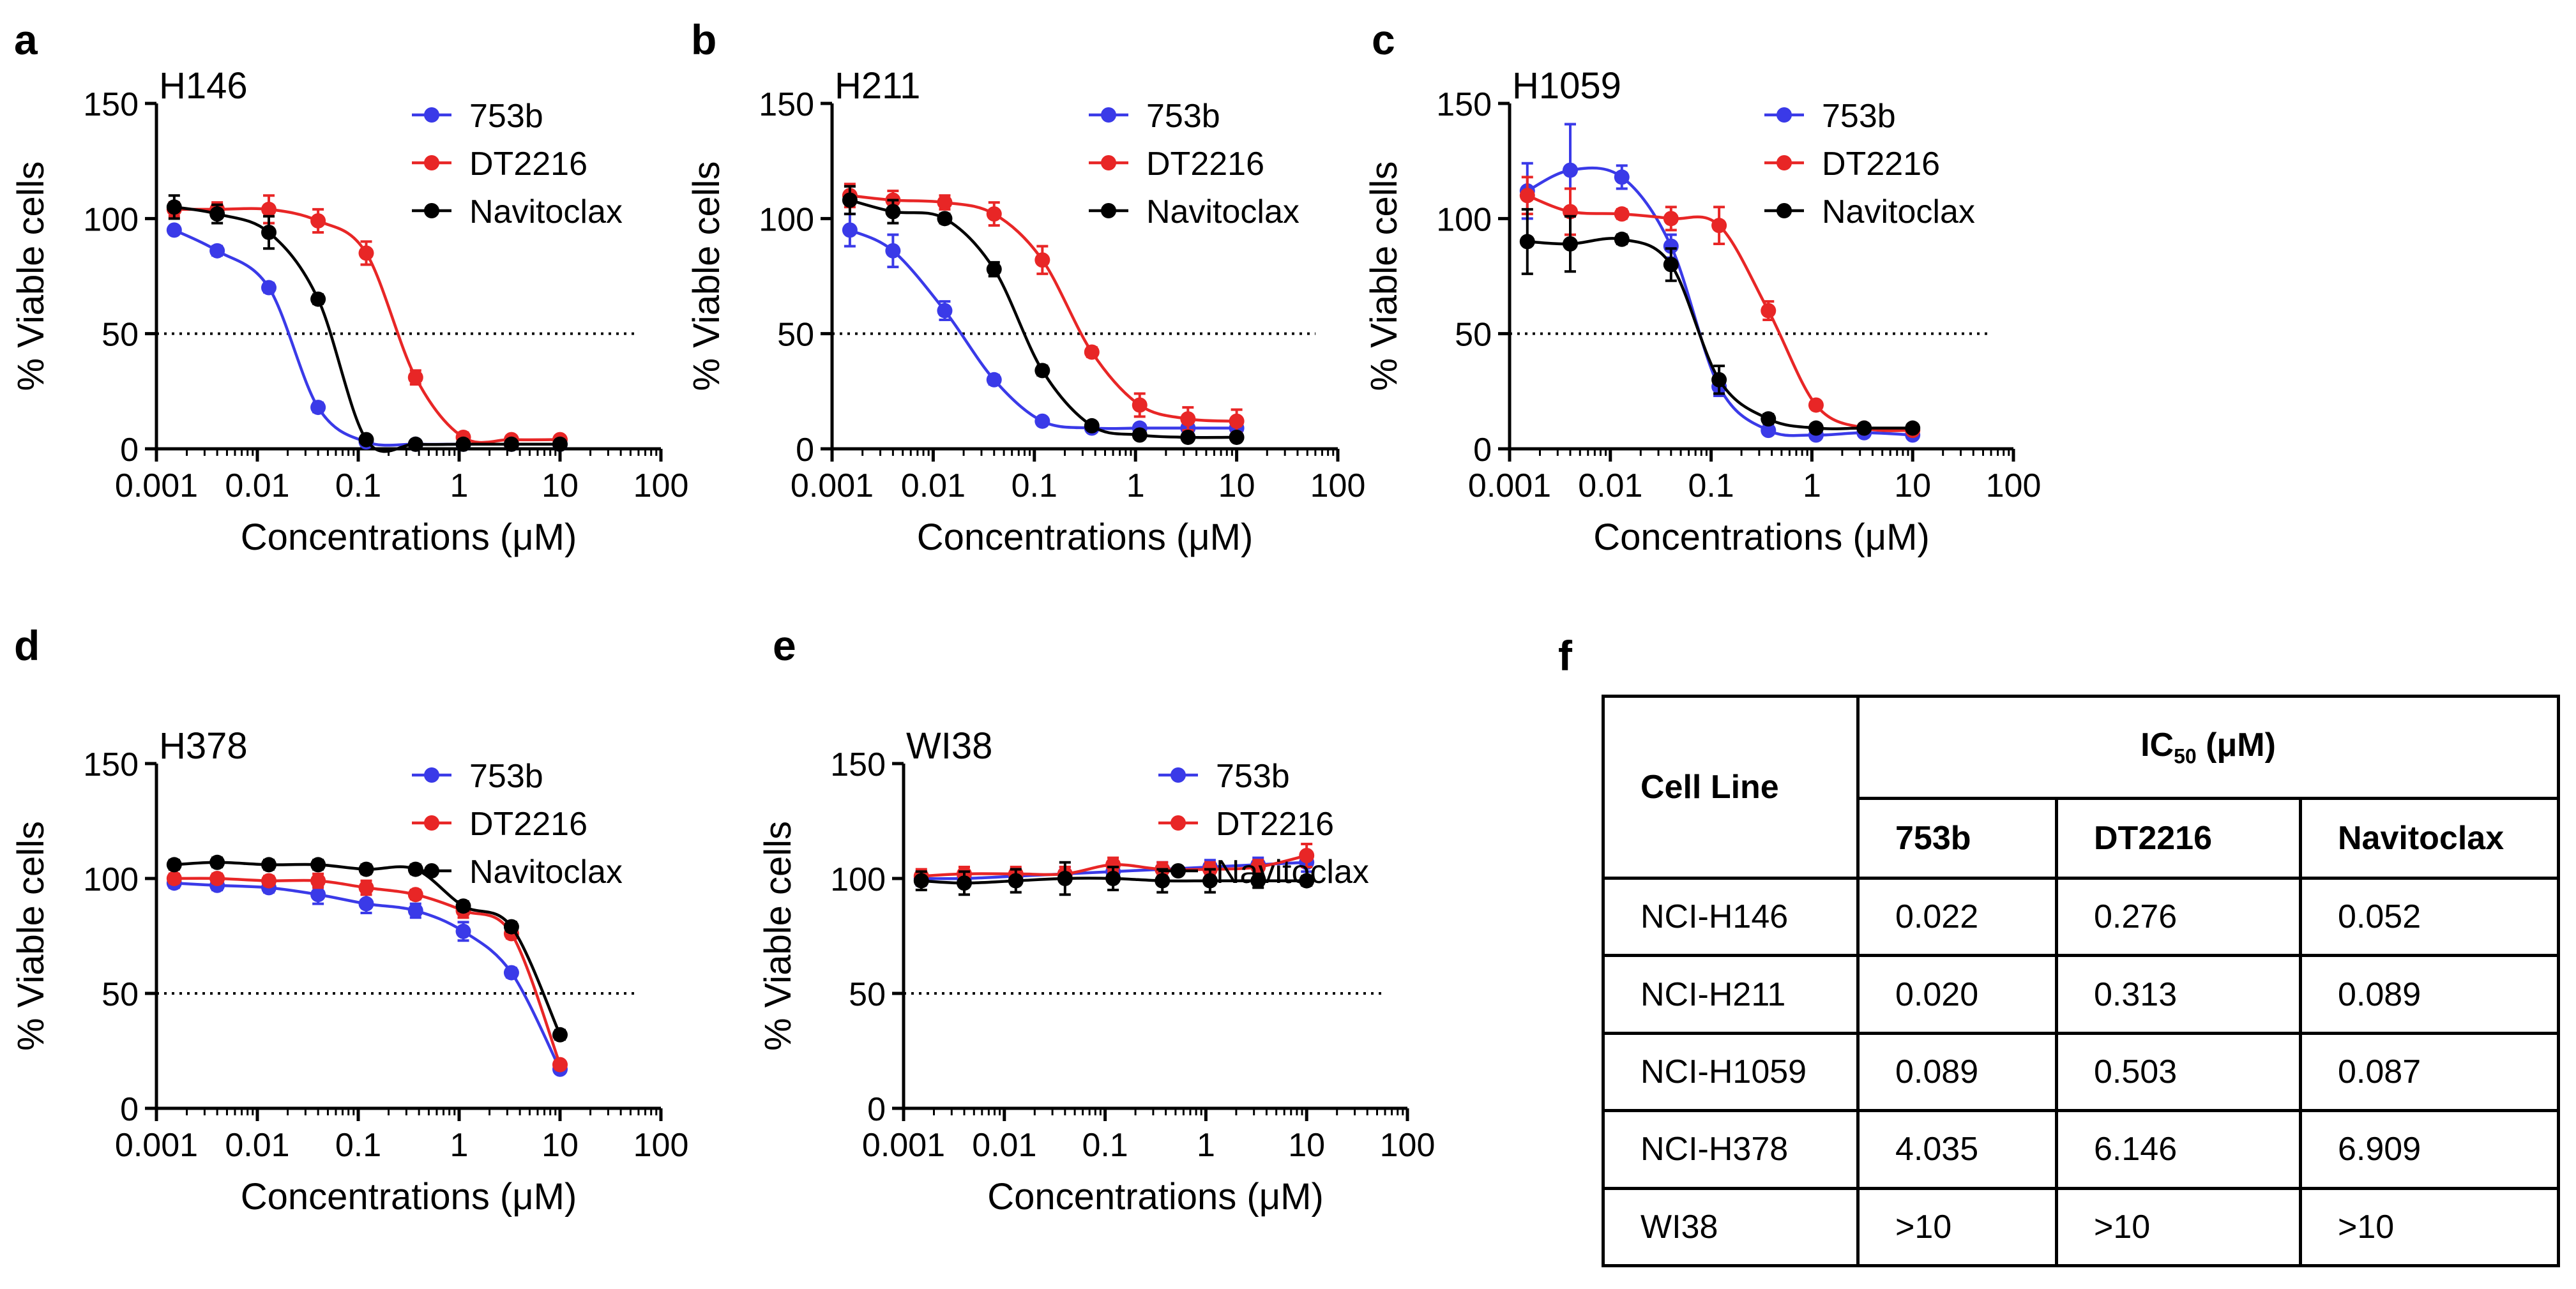  Describe the element at coordinates (1957, 994) in the screenshot. I see `ic50-value: 0.020` at that location.